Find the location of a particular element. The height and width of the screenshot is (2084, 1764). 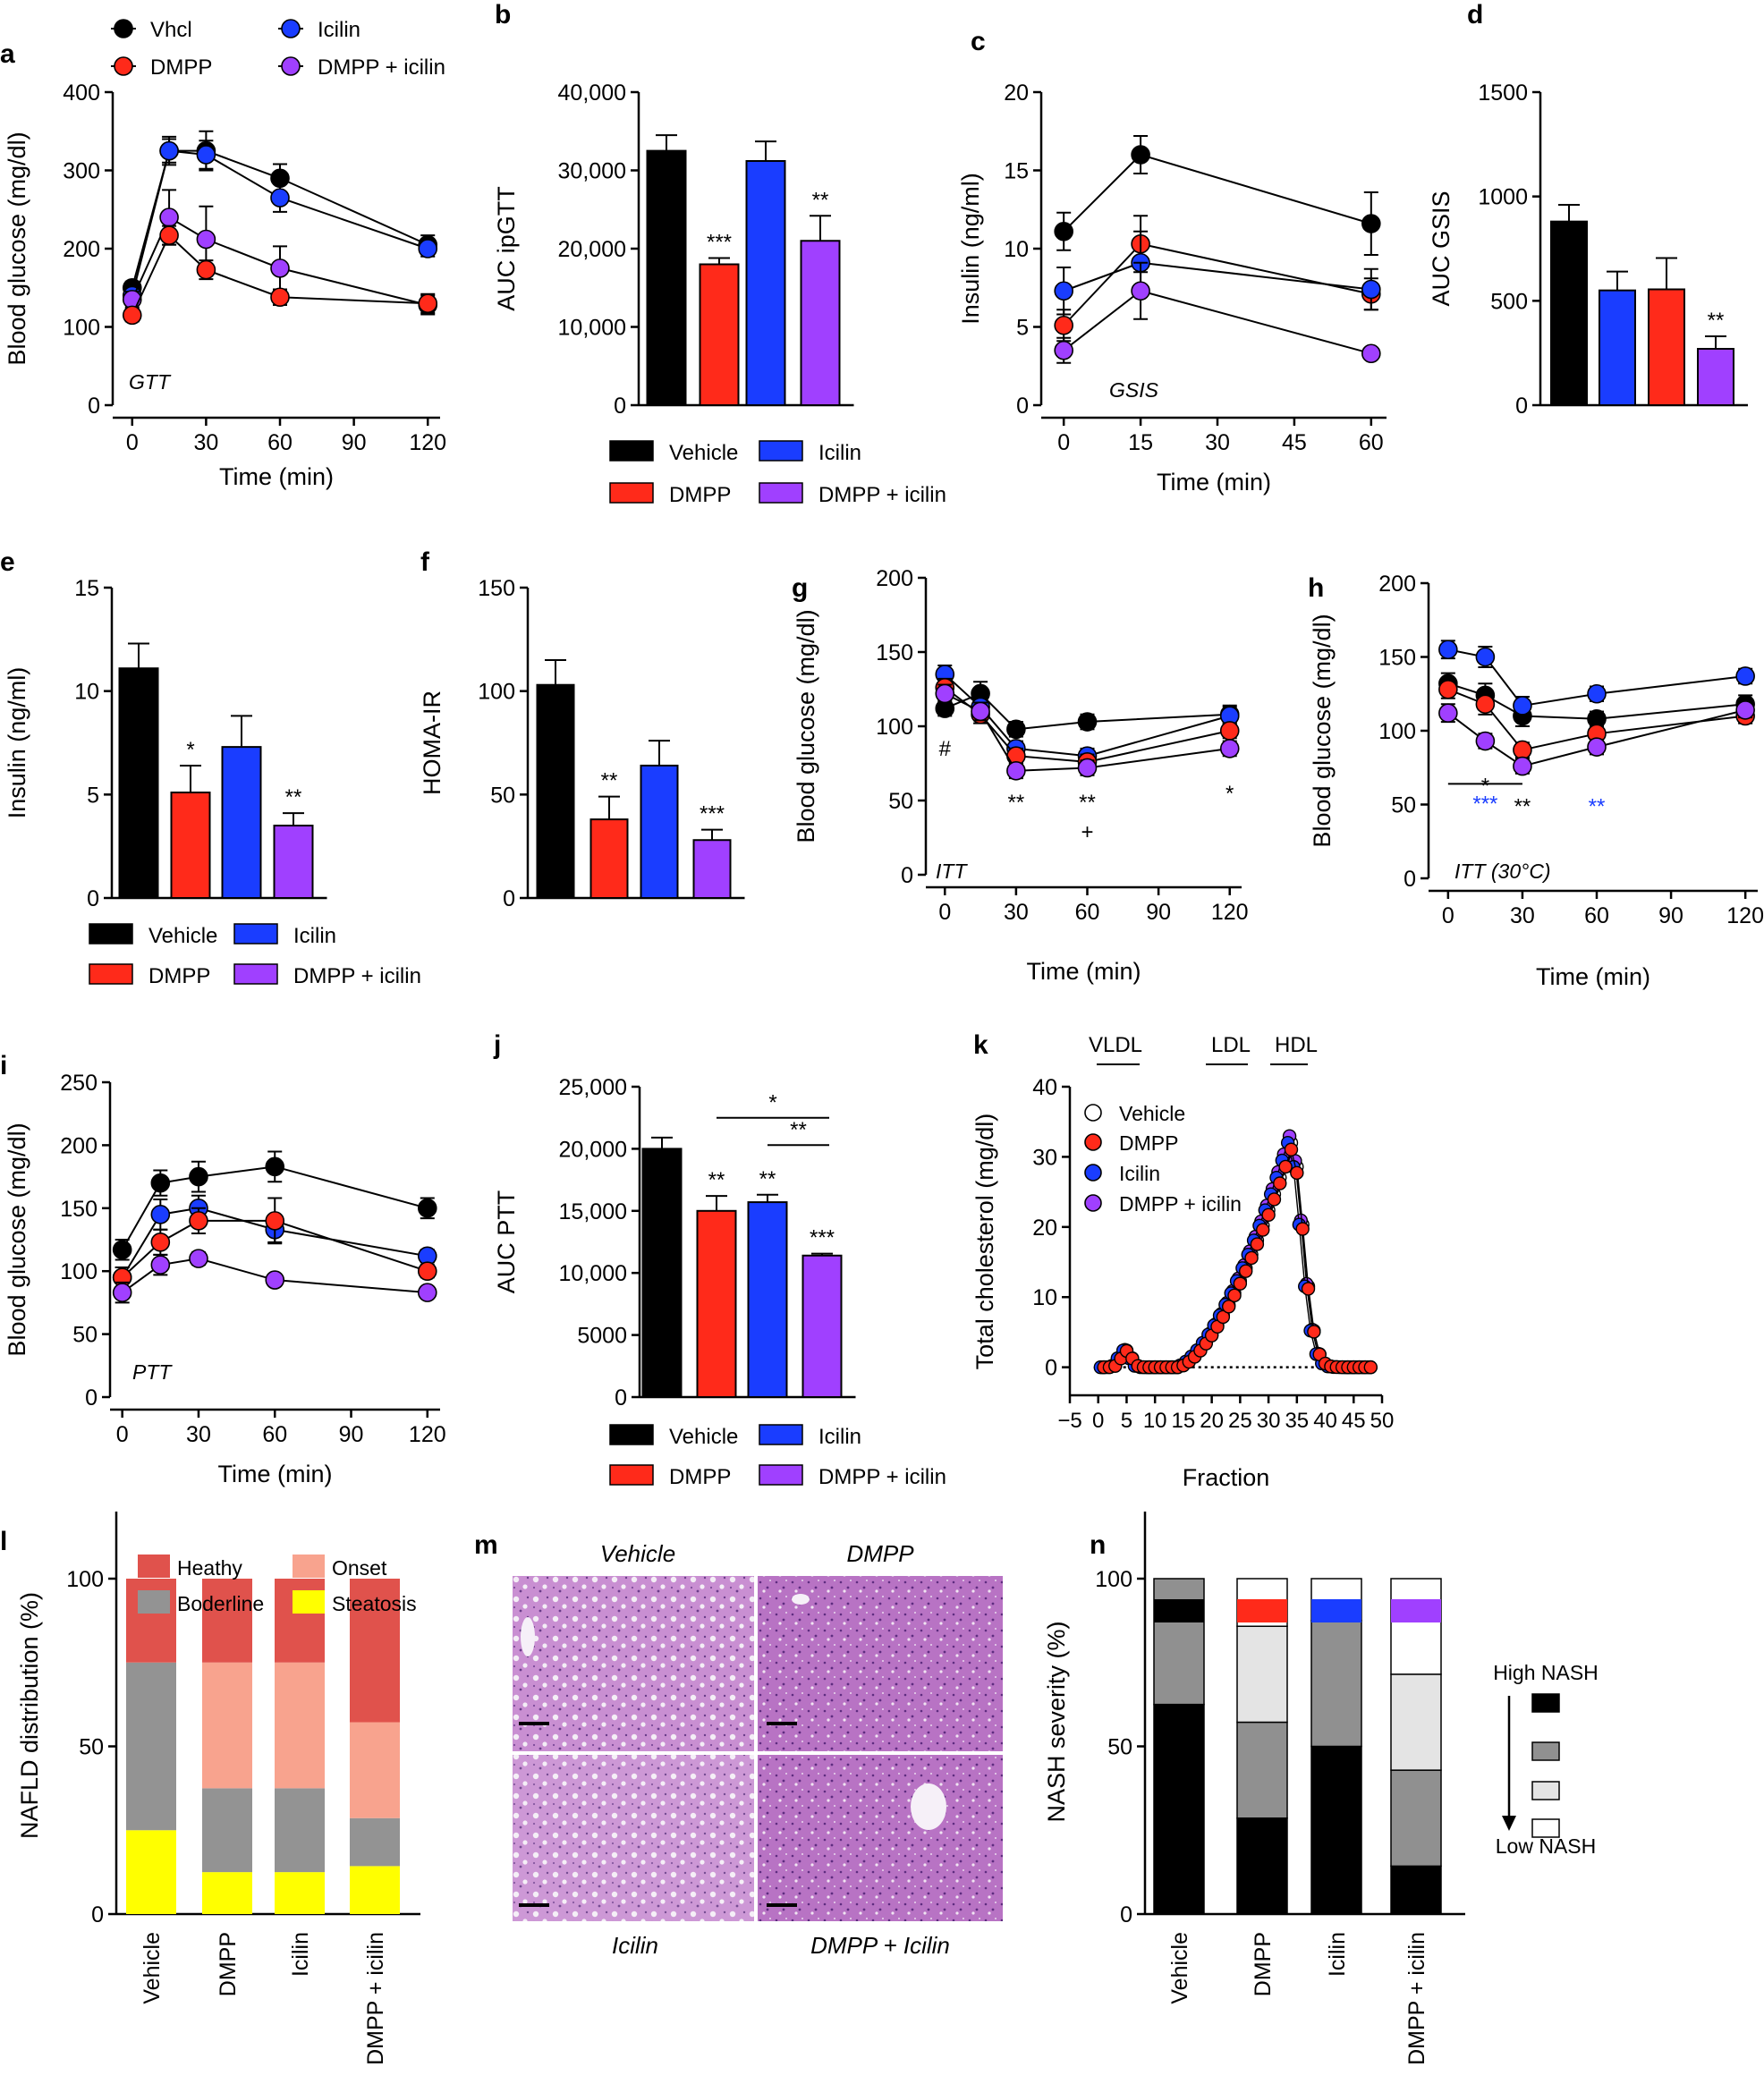

histology-caption-dmpp-icilin: DMPP + Icilin is located at coordinates (880, 1945).